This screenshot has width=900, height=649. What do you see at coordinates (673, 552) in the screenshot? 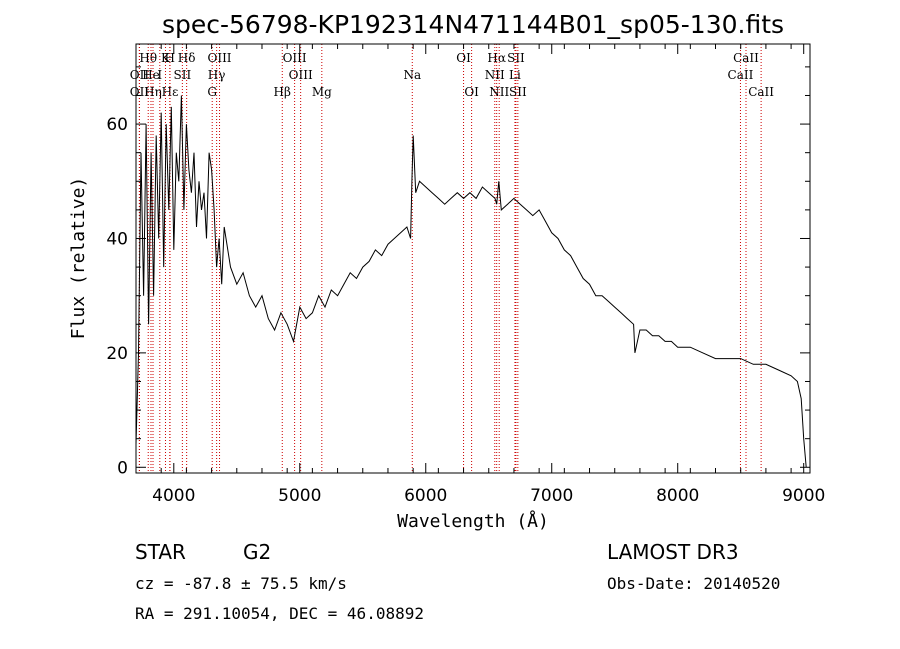
I see `survey-label: LAMOST DR3` at bounding box center [673, 552].